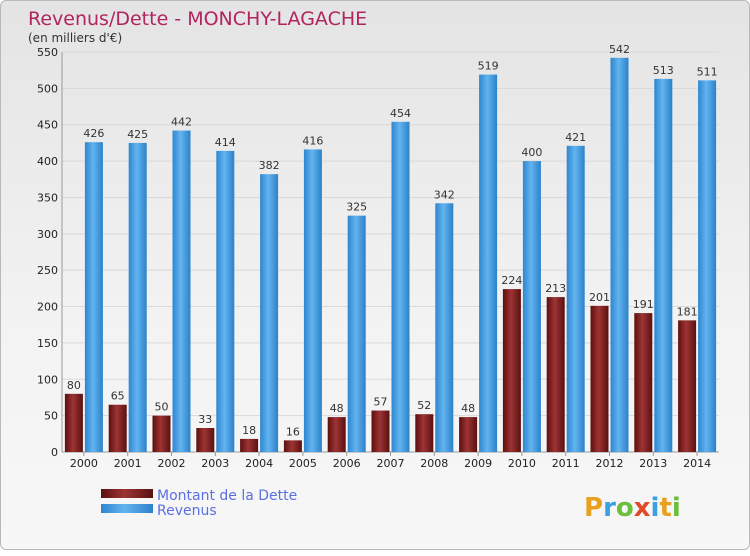 Image resolution: width=750 pixels, height=556 pixels. Describe the element at coordinates (47, 161) in the screenshot. I see `y-tick-label: 400` at that location.